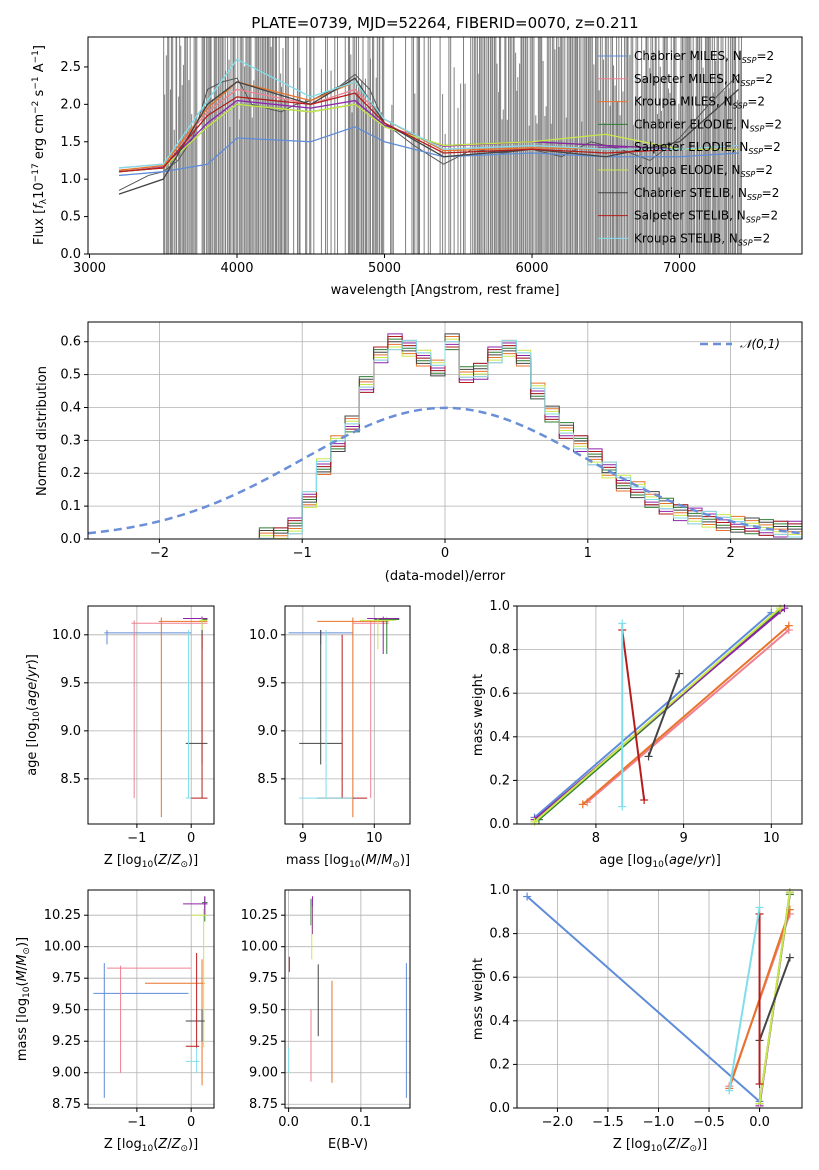 Image resolution: width=819 pixels, height=1170 pixels. What do you see at coordinates (503, 999) in the screenshot?
I see `z-weight-yticks: 0.0 0.2 0.4 0.6 0.8 1.0` at bounding box center [503, 999].